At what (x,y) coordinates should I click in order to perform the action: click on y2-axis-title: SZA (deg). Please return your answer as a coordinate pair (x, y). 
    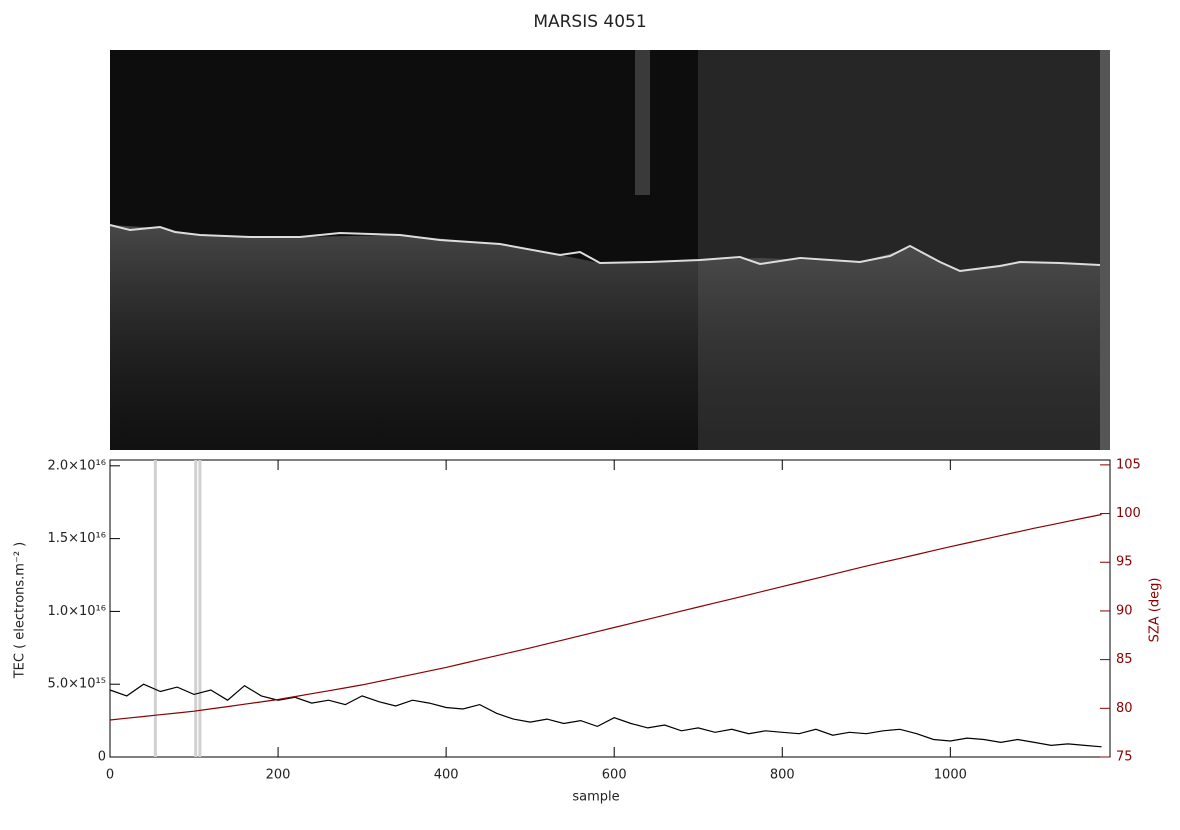
    Looking at the image, I should click on (1155, 610).